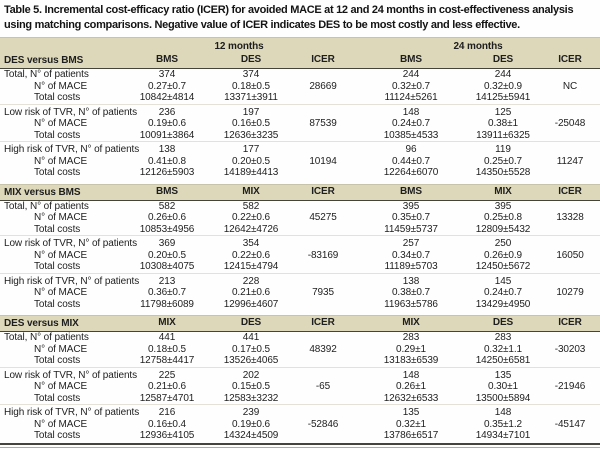 The image size is (600, 450). What do you see at coordinates (251, 338) in the screenshot?
I see `value-cell: 441` at bounding box center [251, 338].